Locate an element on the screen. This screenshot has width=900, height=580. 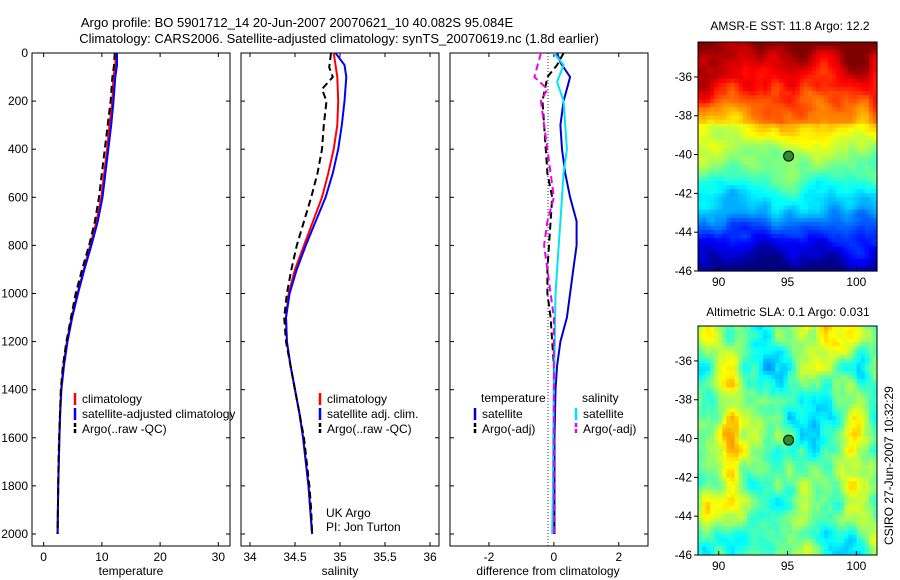
salinity-series is located at coordinates (315, 294).